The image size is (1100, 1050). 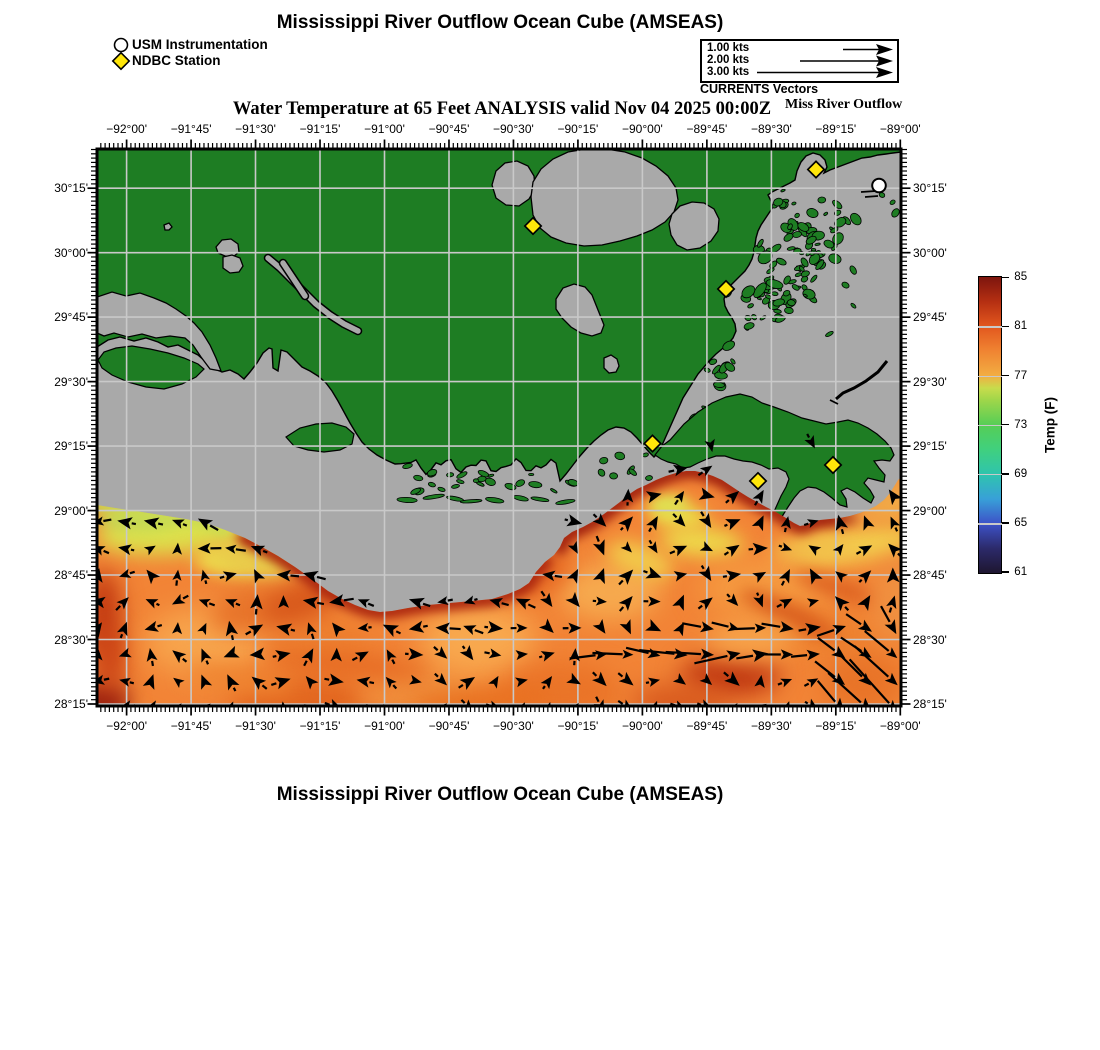 I want to click on currents-vectors-caption: CURRENTS Vectors, so click(x=759, y=89).